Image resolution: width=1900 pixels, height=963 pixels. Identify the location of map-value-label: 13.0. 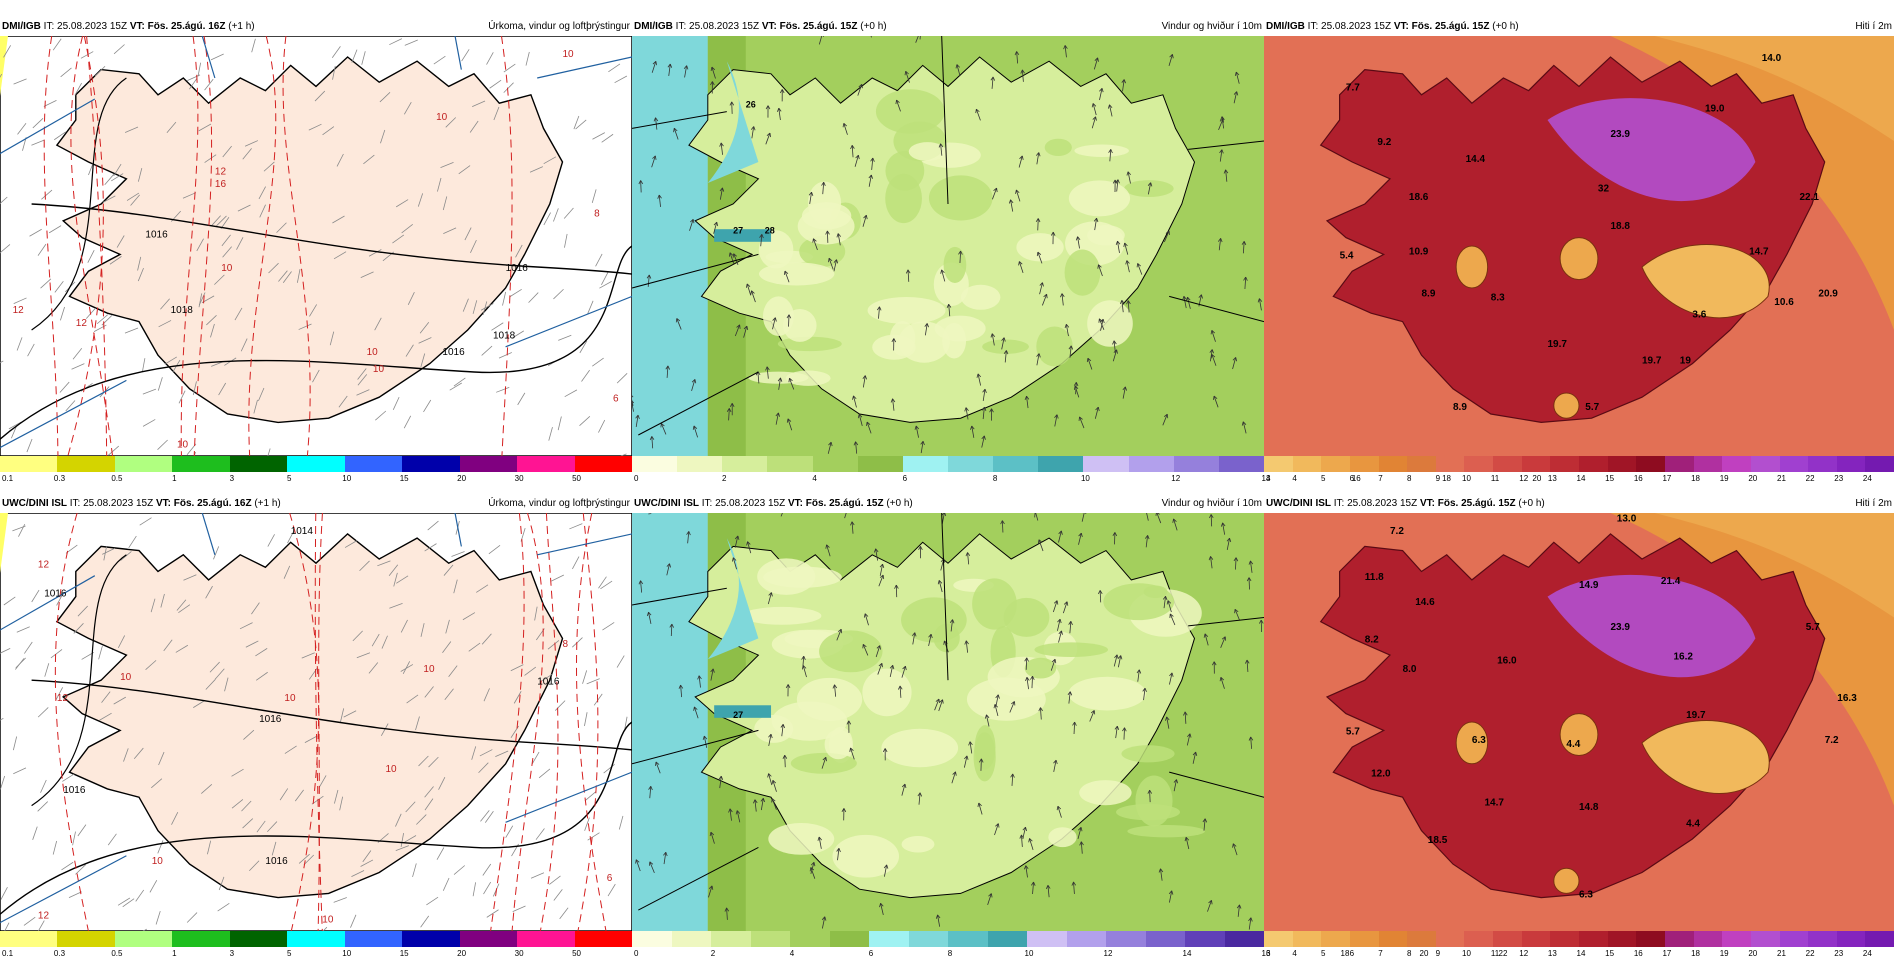
(1627, 518).